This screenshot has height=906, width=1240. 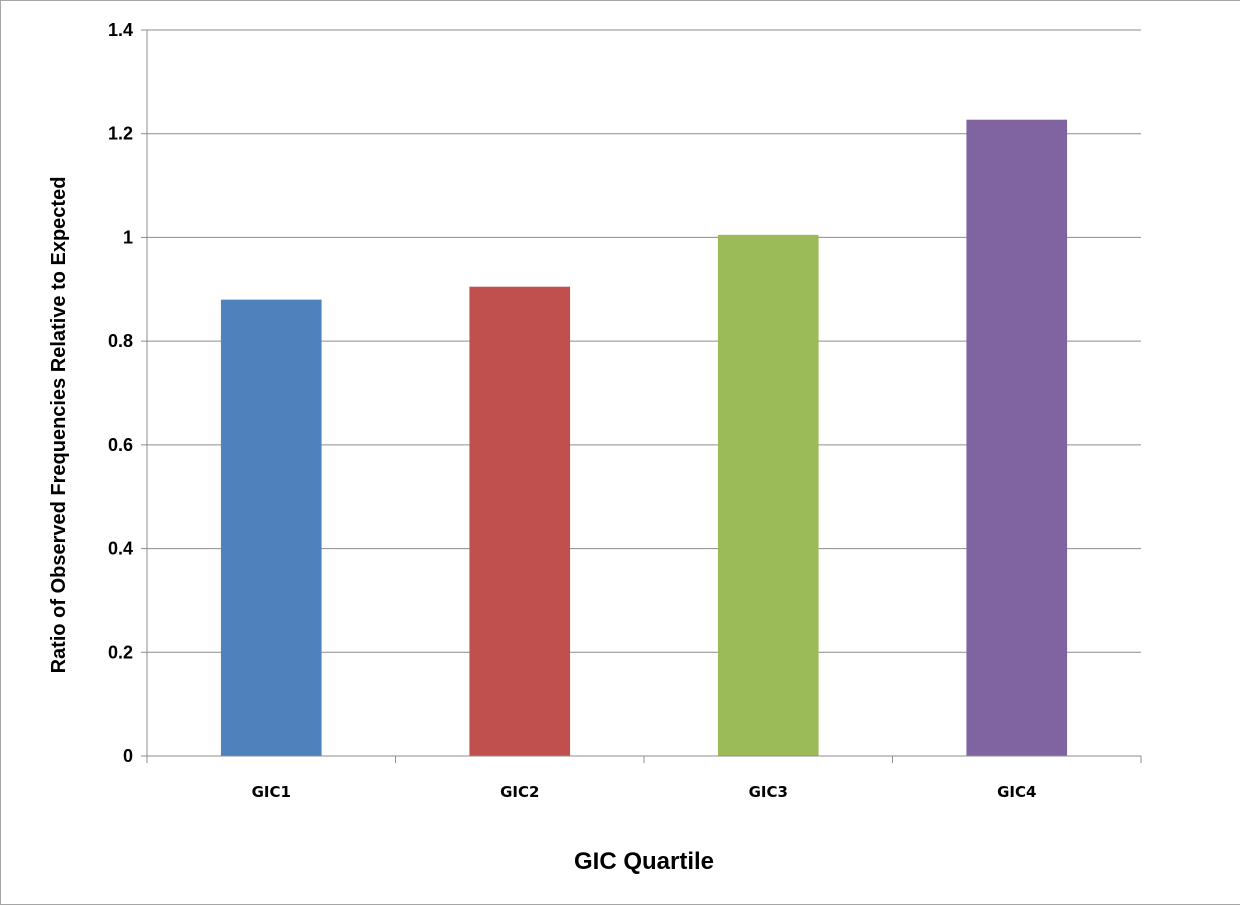 I want to click on y-tick-label: 0, so click(x=128, y=756).